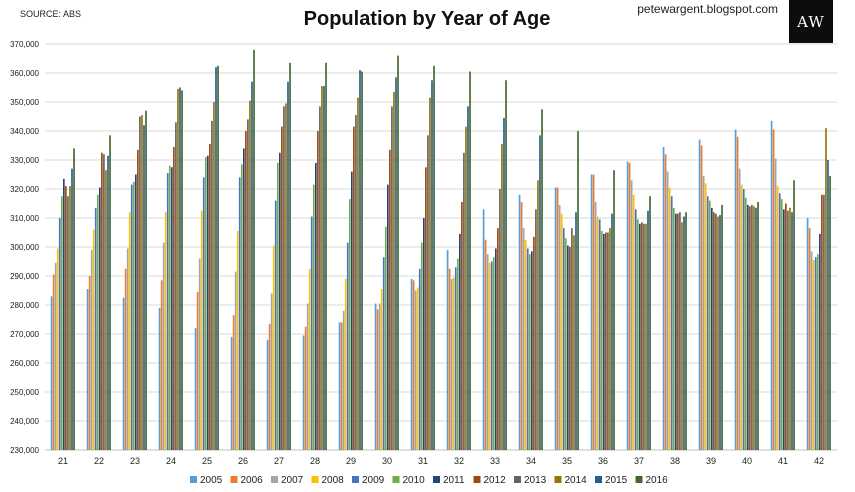 The image size is (855, 492). Describe the element at coordinates (675, 461) in the screenshot. I see `x-tick-label: 38` at that location.